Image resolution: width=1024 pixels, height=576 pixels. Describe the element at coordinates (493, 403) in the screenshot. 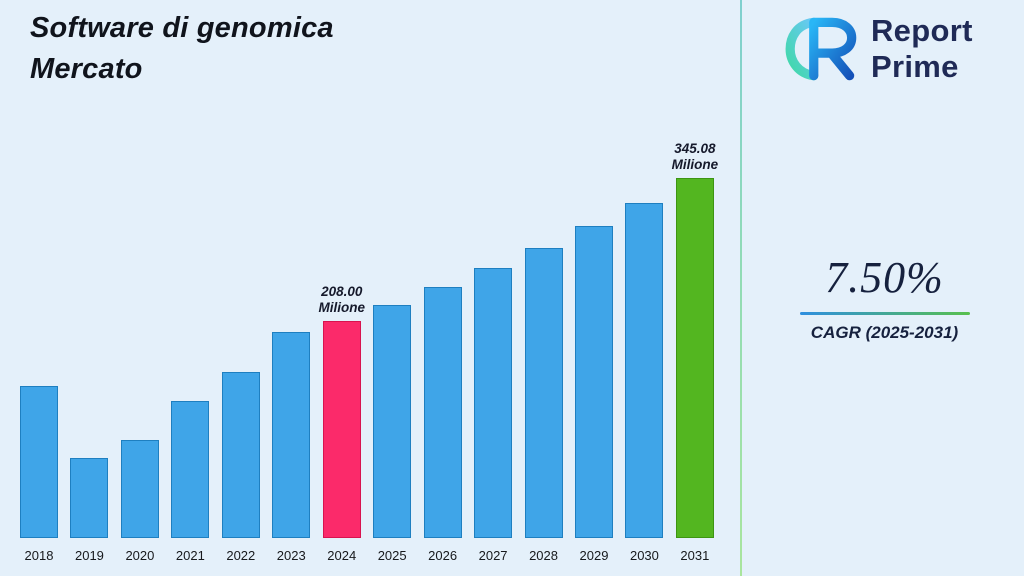

I see `bar-2027` at that location.